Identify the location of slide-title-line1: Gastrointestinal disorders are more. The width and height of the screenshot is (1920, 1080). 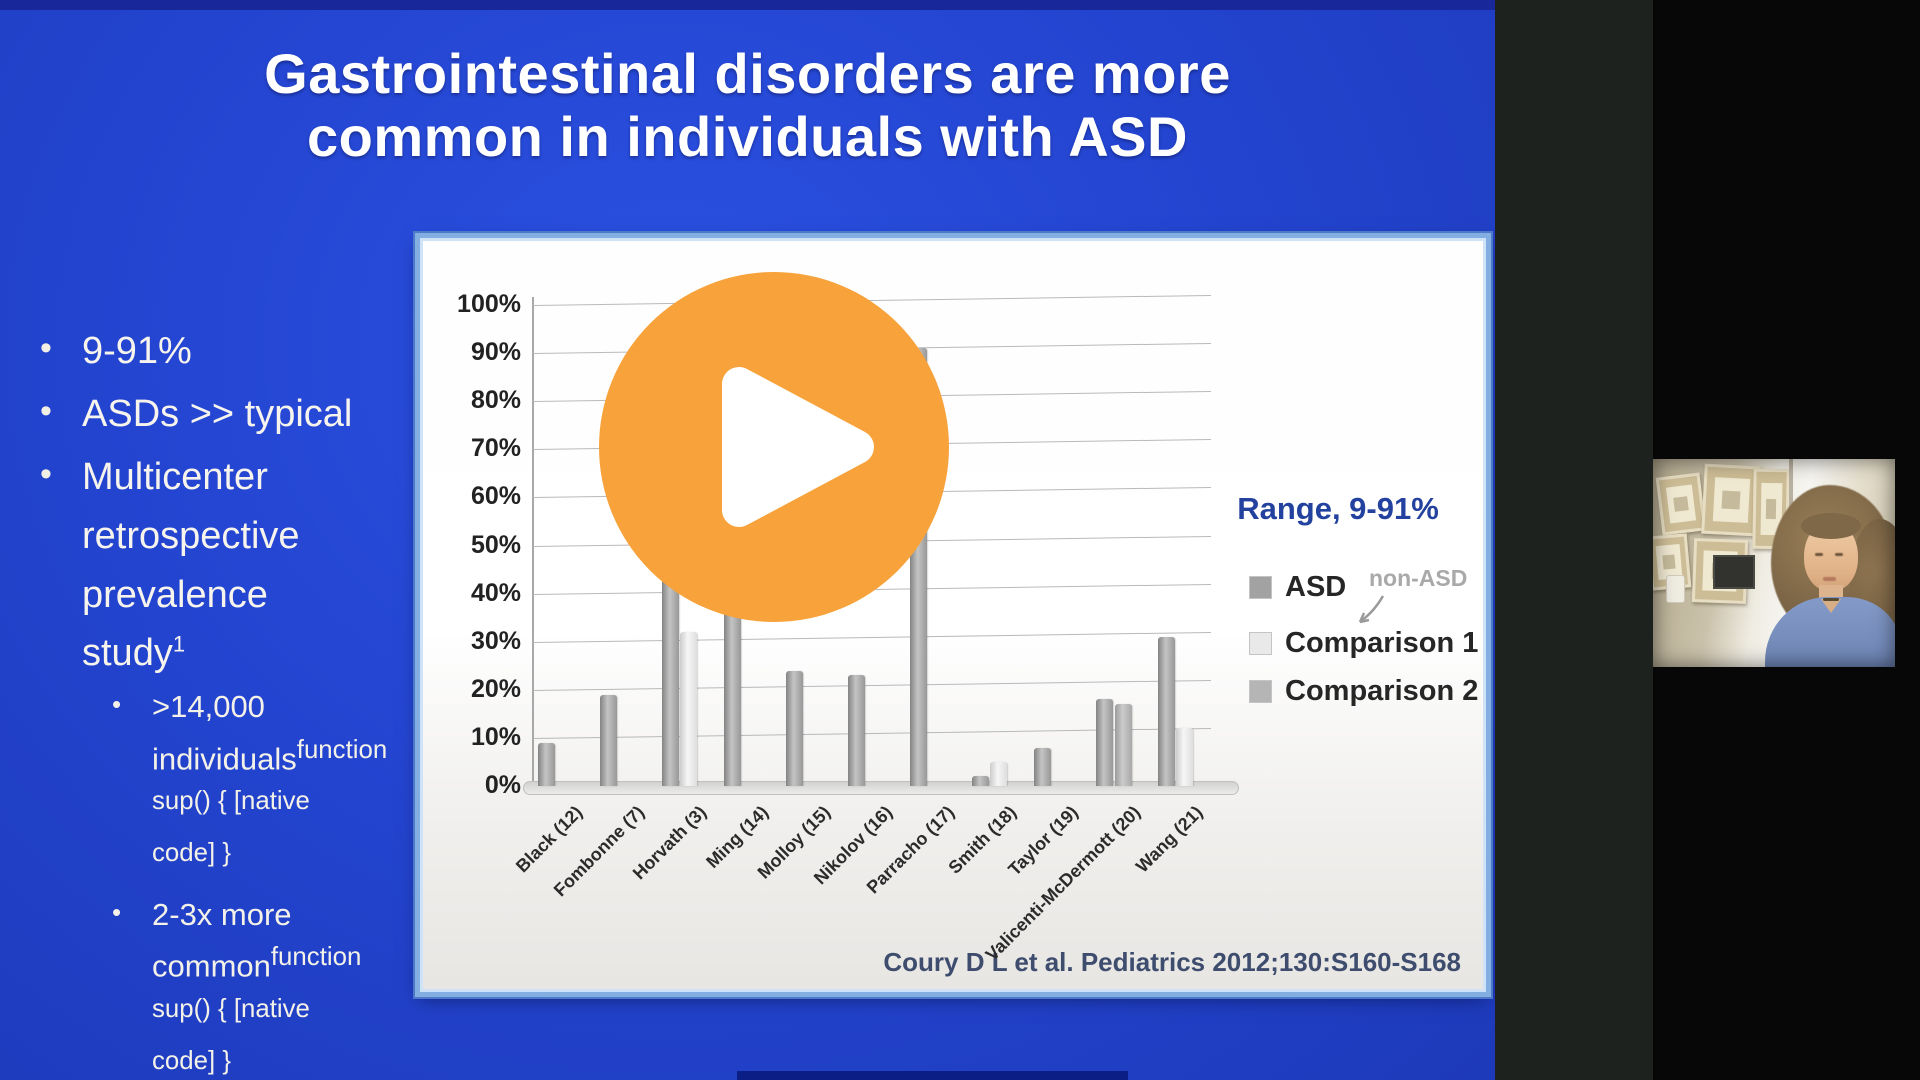
(747, 73).